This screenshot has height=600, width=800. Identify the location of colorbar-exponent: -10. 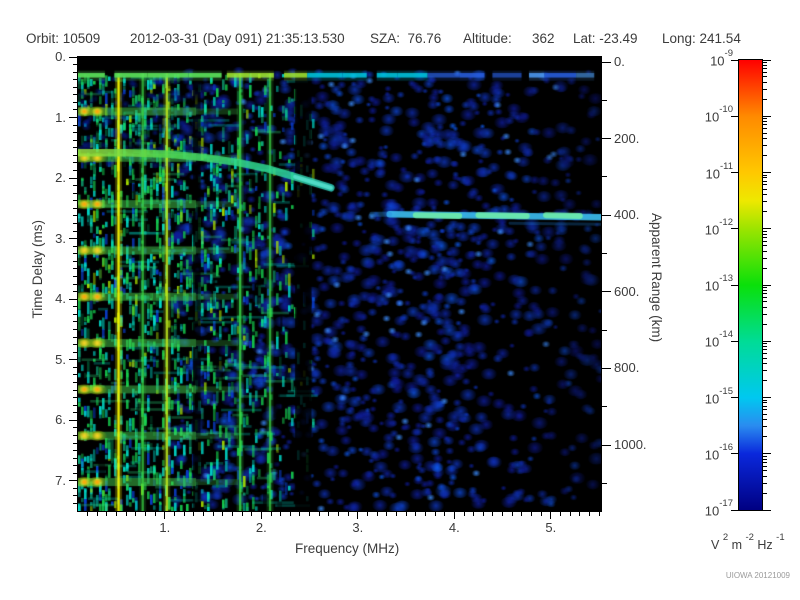
(726, 110).